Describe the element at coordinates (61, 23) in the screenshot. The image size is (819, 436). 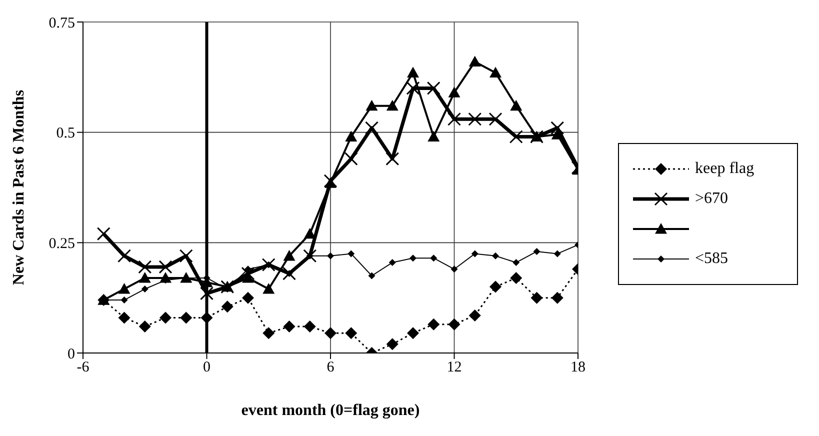
I see `y-tick-label: 0.75` at that location.